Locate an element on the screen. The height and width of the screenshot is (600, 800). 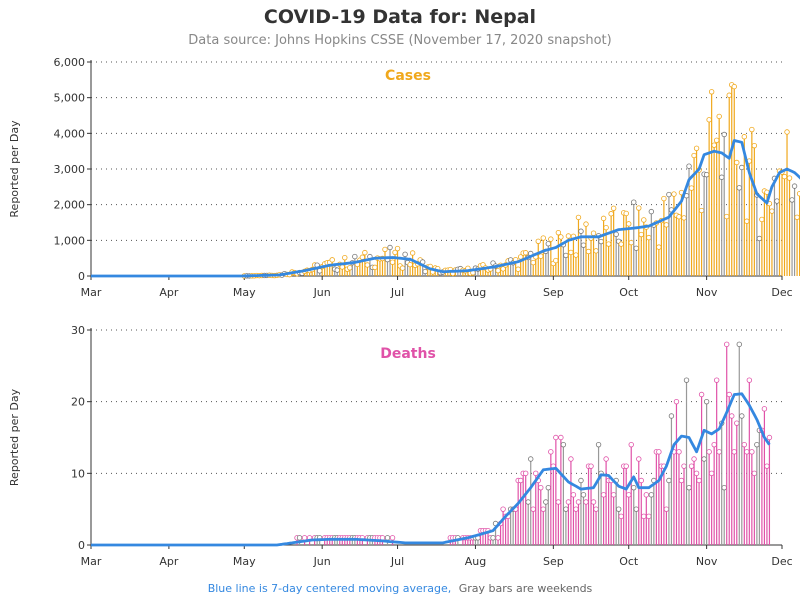
x-tick-label: Sep is located at coordinates (553, 292).